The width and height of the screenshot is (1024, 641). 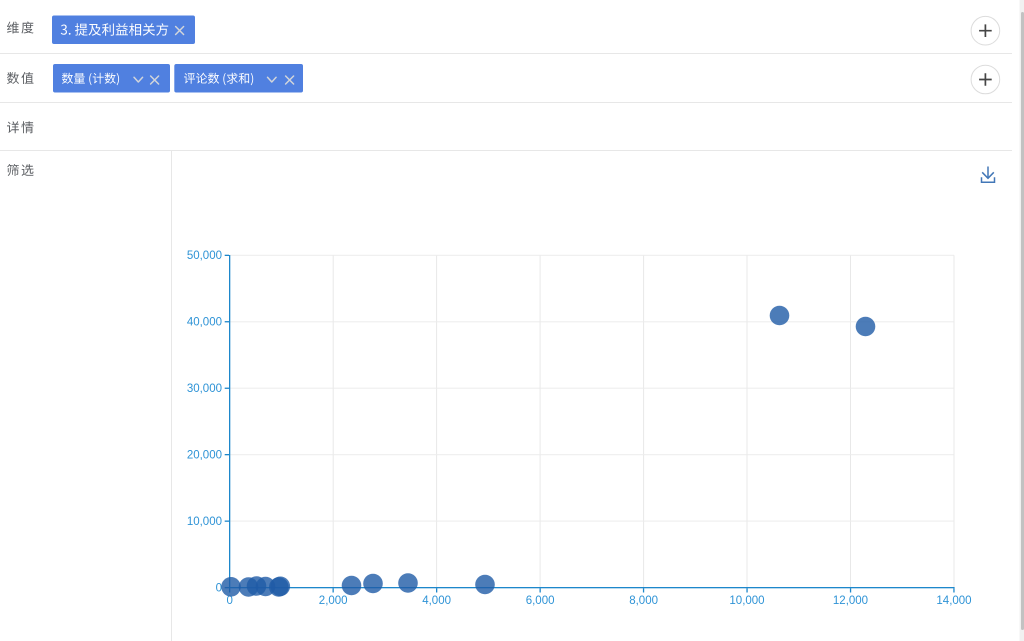 What do you see at coordinates (204, 389) in the screenshot?
I see `svg-text: 30,000` at bounding box center [204, 389].